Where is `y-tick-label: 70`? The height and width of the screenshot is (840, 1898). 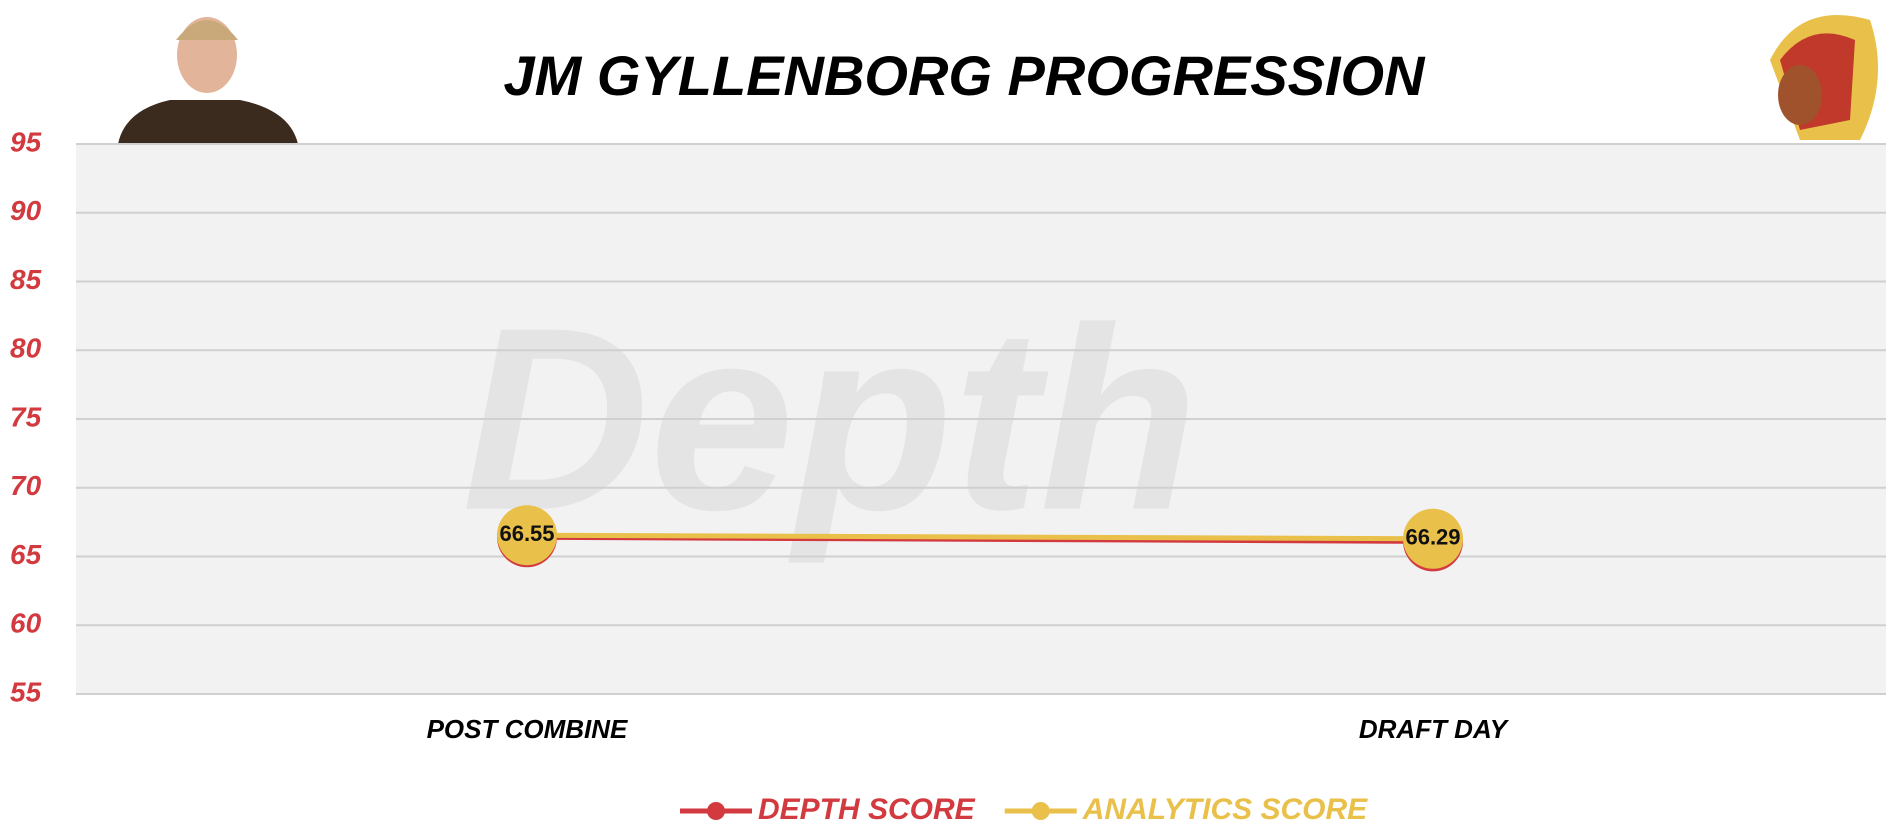 y-tick-label: 70 is located at coordinates (26, 485).